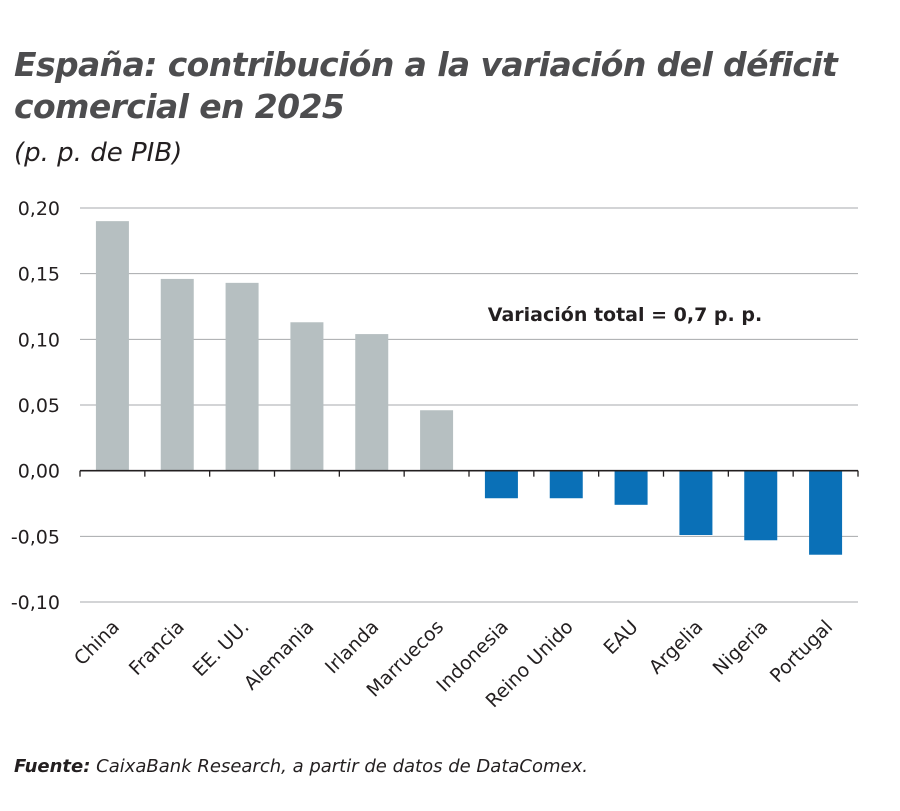  What do you see at coordinates (352, 647) in the screenshot?
I see `x-tick-label: Irlanda` at bounding box center [352, 647].